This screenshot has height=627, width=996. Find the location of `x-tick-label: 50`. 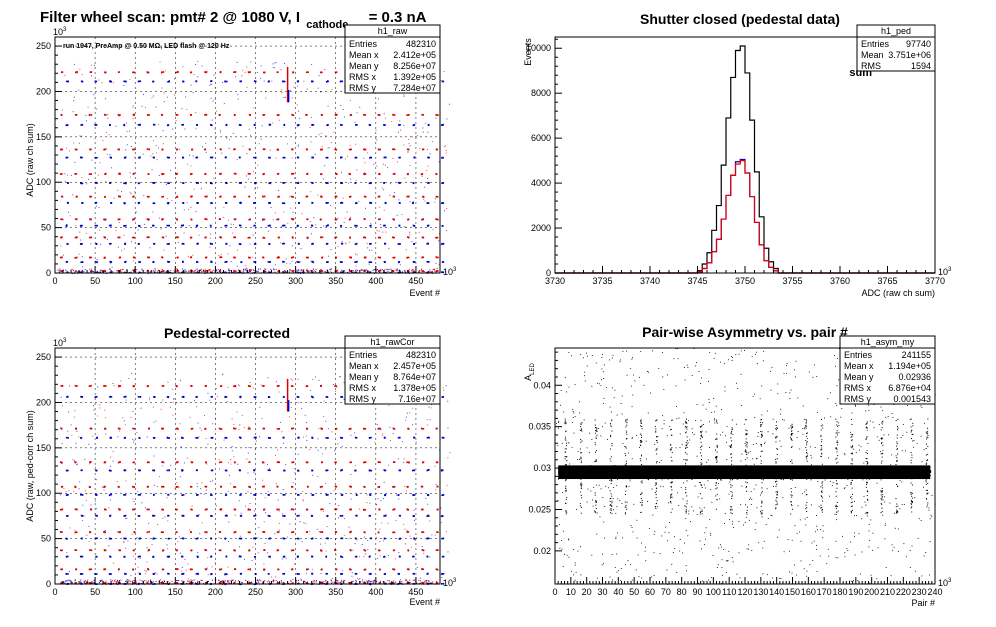

x-tick-label: 50 is located at coordinates (95, 281).